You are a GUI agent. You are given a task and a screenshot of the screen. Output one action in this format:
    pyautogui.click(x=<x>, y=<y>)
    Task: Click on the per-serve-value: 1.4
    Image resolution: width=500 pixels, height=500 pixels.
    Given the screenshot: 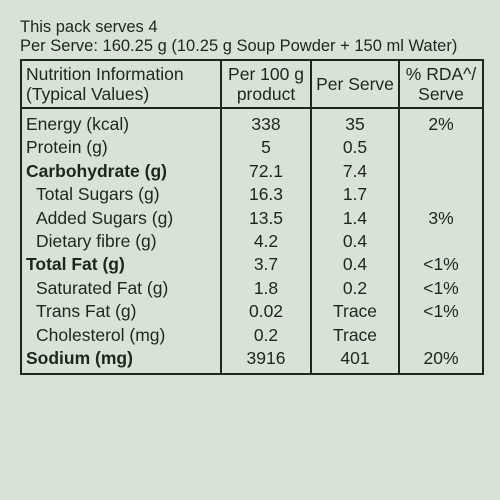 What is the action you would take?
    pyautogui.click(x=355, y=218)
    